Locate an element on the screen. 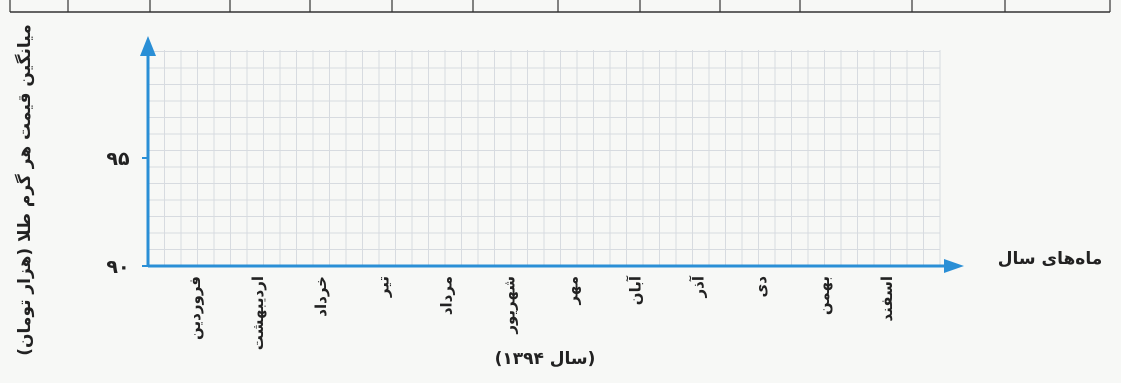 The width and height of the screenshot is (1121, 383). x-tick-label: اردیبهشت is located at coordinates (258, 313).